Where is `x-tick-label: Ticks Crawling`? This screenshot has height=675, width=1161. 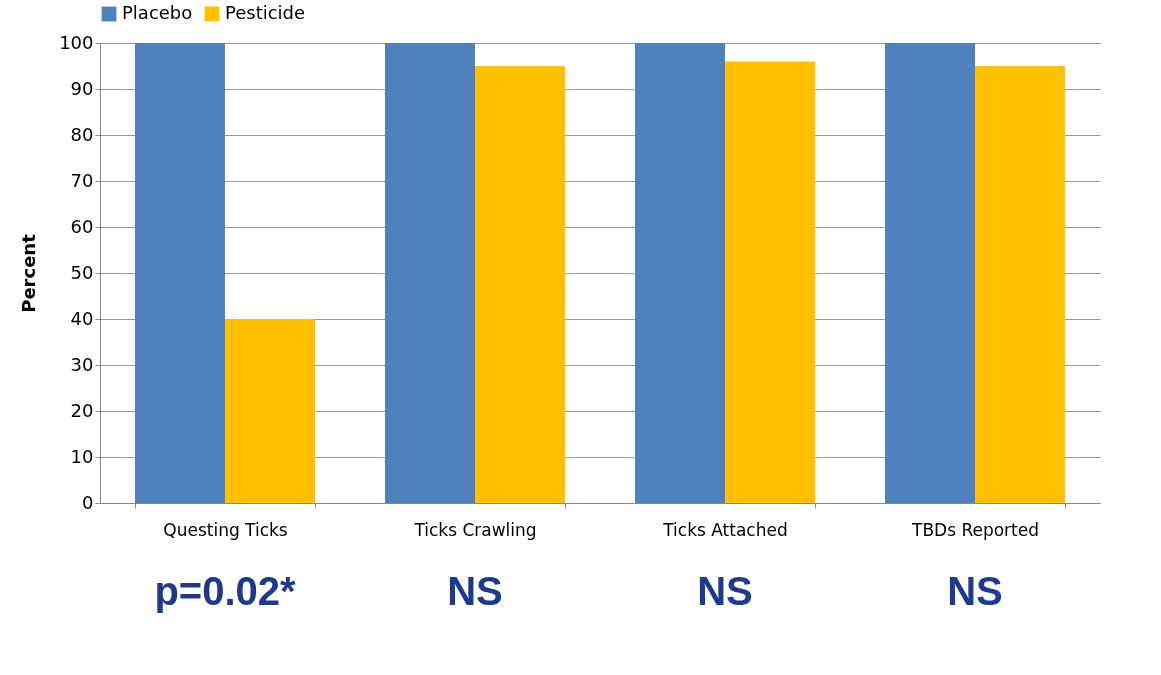 x-tick-label: Ticks Crawling is located at coordinates (475, 529).